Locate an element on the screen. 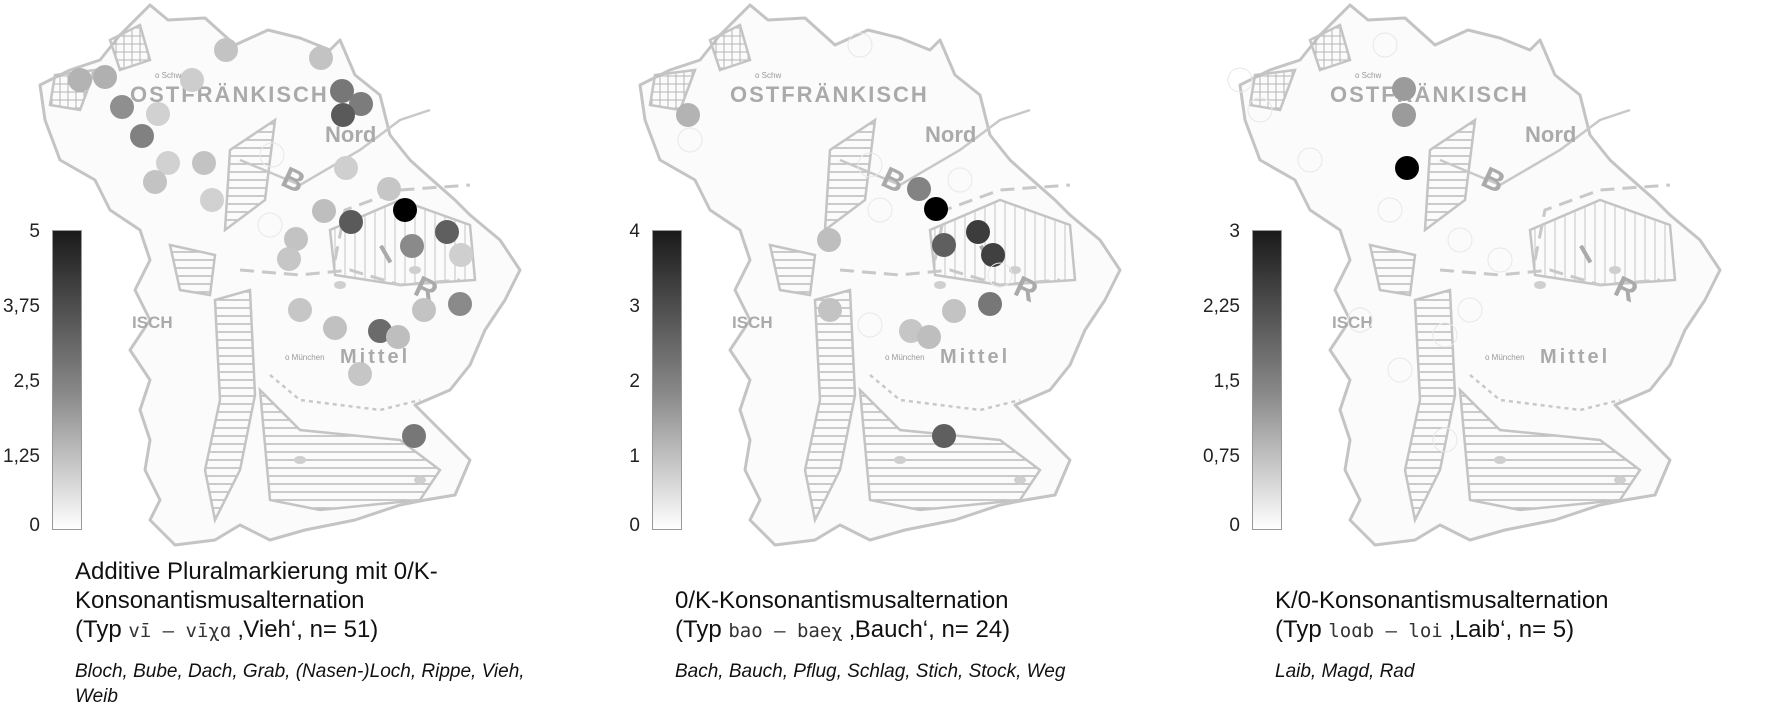 Image resolution: width=1772 pixels, height=709 pixels. caption-type-line: (Typ loɑb – loi ‚Laib‘, n= 5) is located at coordinates (1515, 630).